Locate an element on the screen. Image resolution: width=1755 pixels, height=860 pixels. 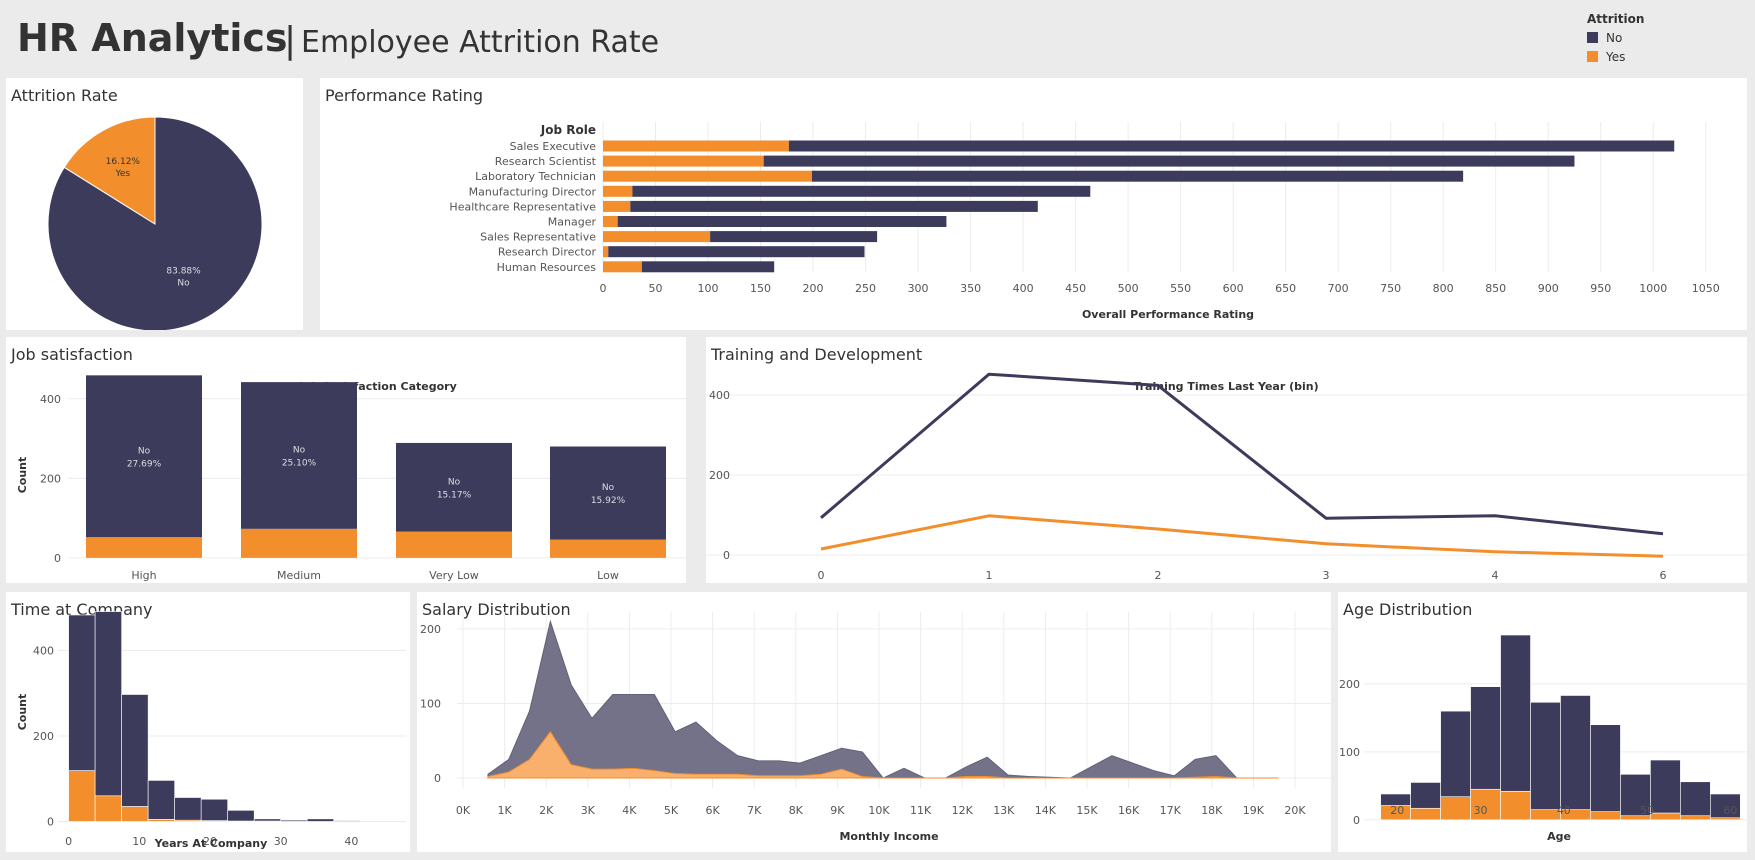
x-tick-label: High is located at coordinates (143, 575).